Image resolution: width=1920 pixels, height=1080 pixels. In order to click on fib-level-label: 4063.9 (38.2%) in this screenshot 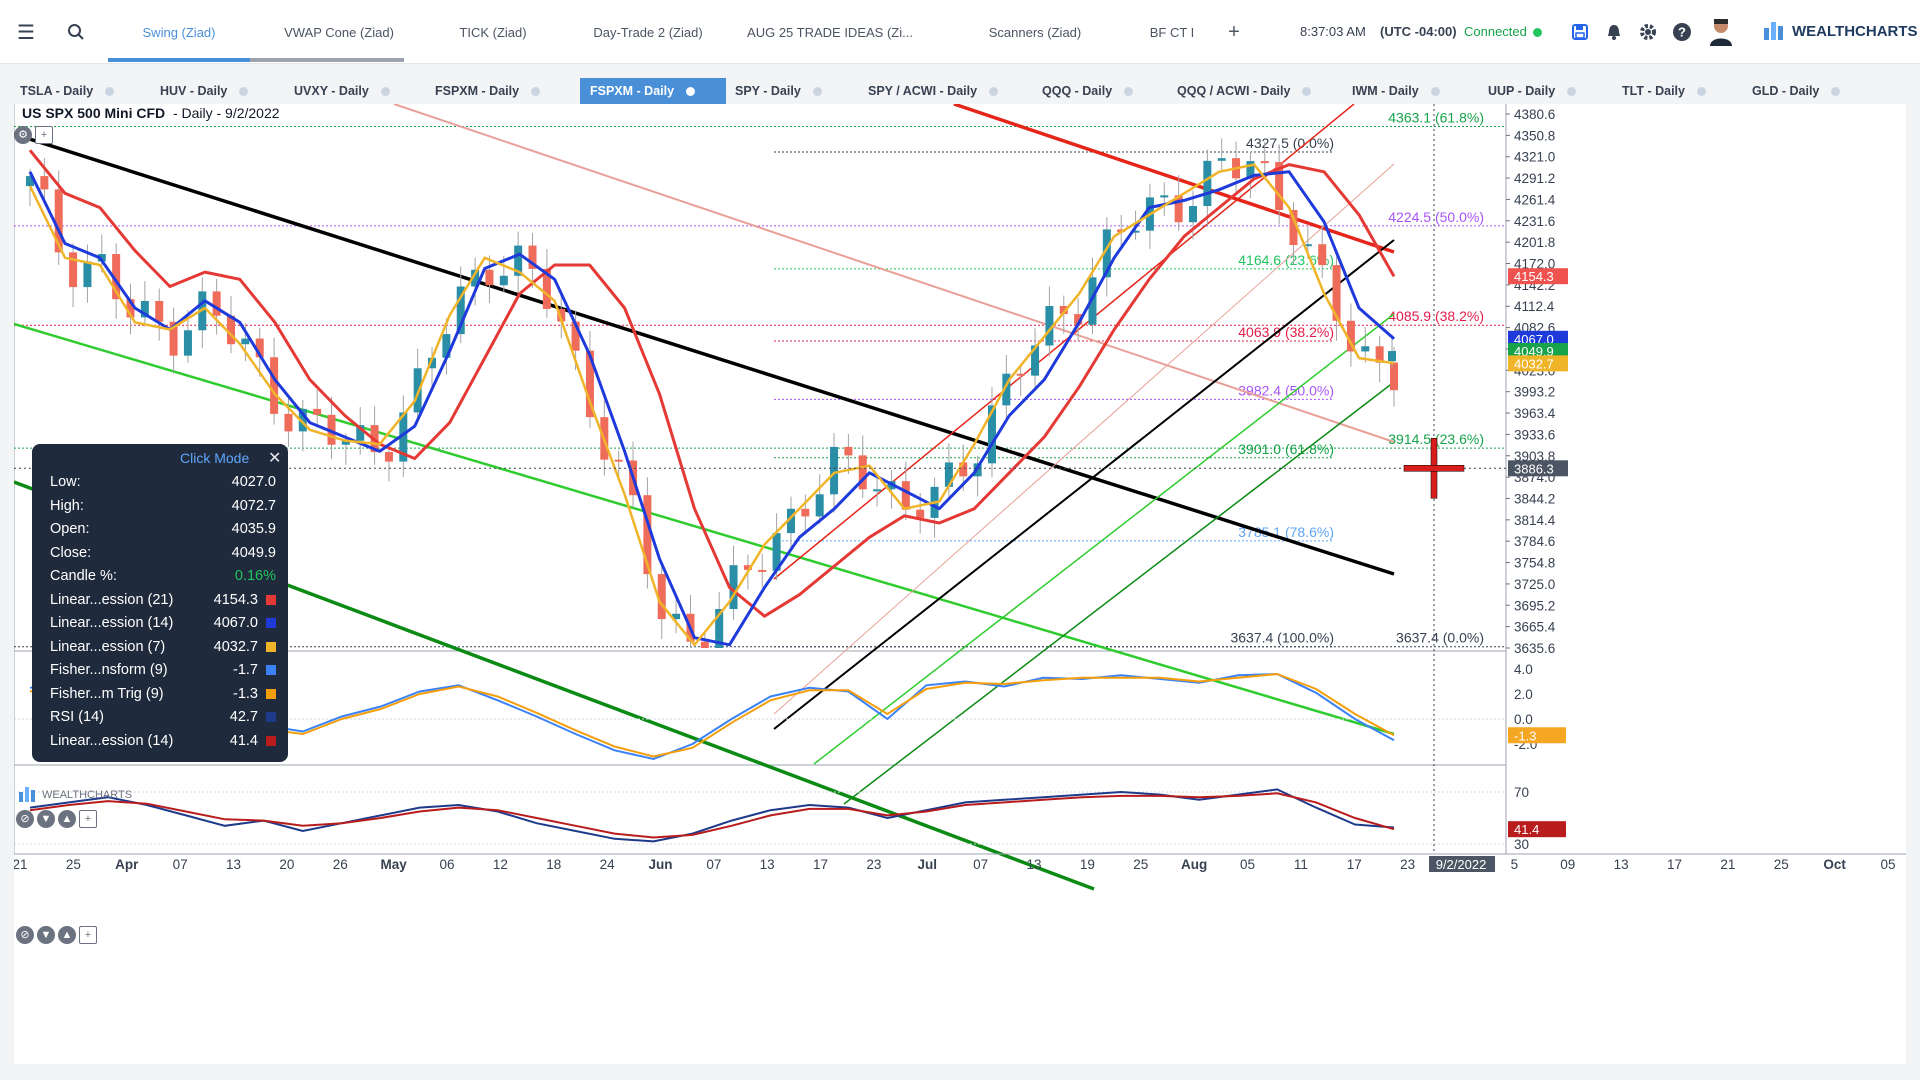, I will do `click(1286, 332)`.